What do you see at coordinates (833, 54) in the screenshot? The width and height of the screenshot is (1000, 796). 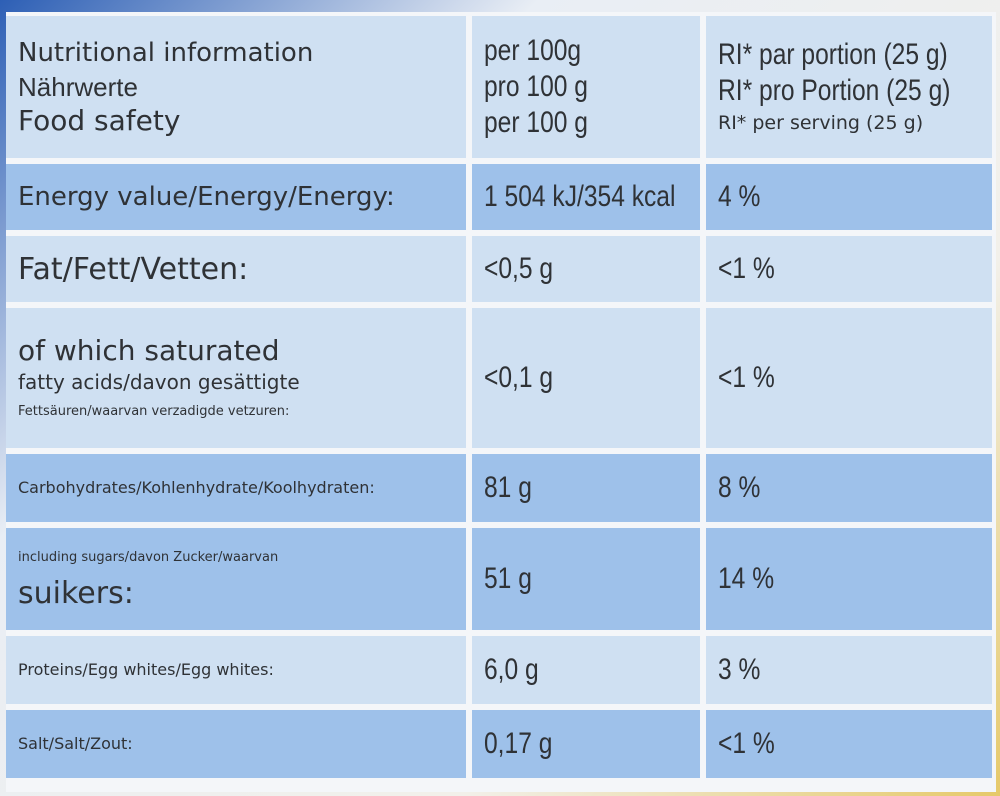 I see `header-ri-line-1: RI* par portion (25 g)` at bounding box center [833, 54].